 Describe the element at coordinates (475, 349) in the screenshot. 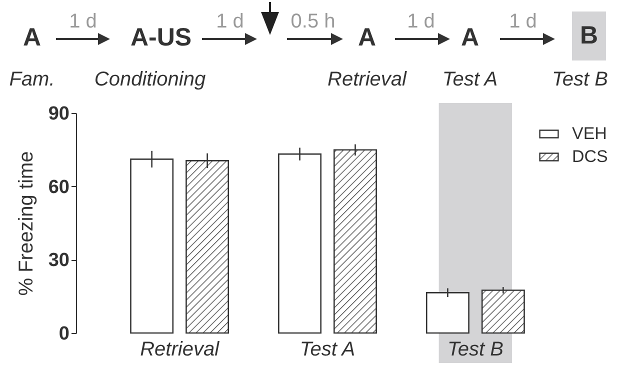

I see `x-tick-label: Test B` at that location.